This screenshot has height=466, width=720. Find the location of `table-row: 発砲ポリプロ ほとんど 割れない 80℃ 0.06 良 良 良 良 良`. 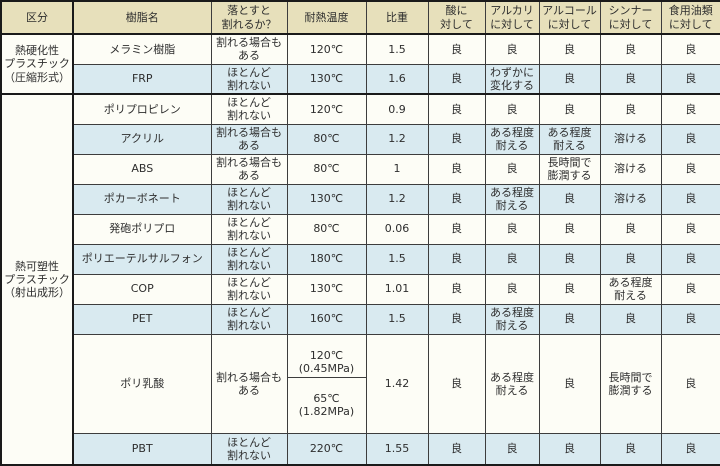

table-row: 発砲ポリプロ ほとんど 割れない 80℃ 0.06 良 良 良 良 良 is located at coordinates (360, 229).